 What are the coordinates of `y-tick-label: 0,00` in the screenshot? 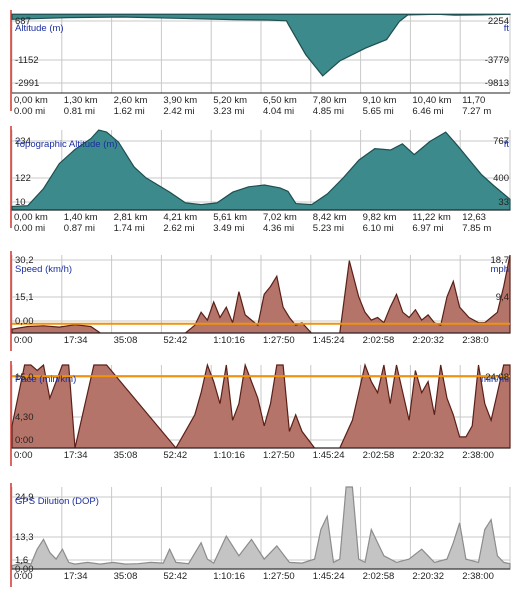 It's located at (24, 569).